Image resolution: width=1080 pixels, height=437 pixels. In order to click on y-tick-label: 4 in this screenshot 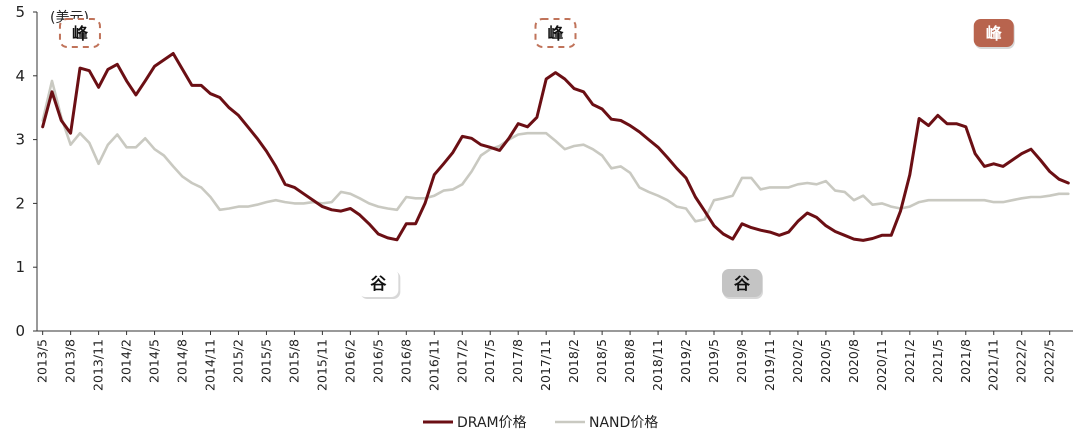, I will do `click(20, 76)`.